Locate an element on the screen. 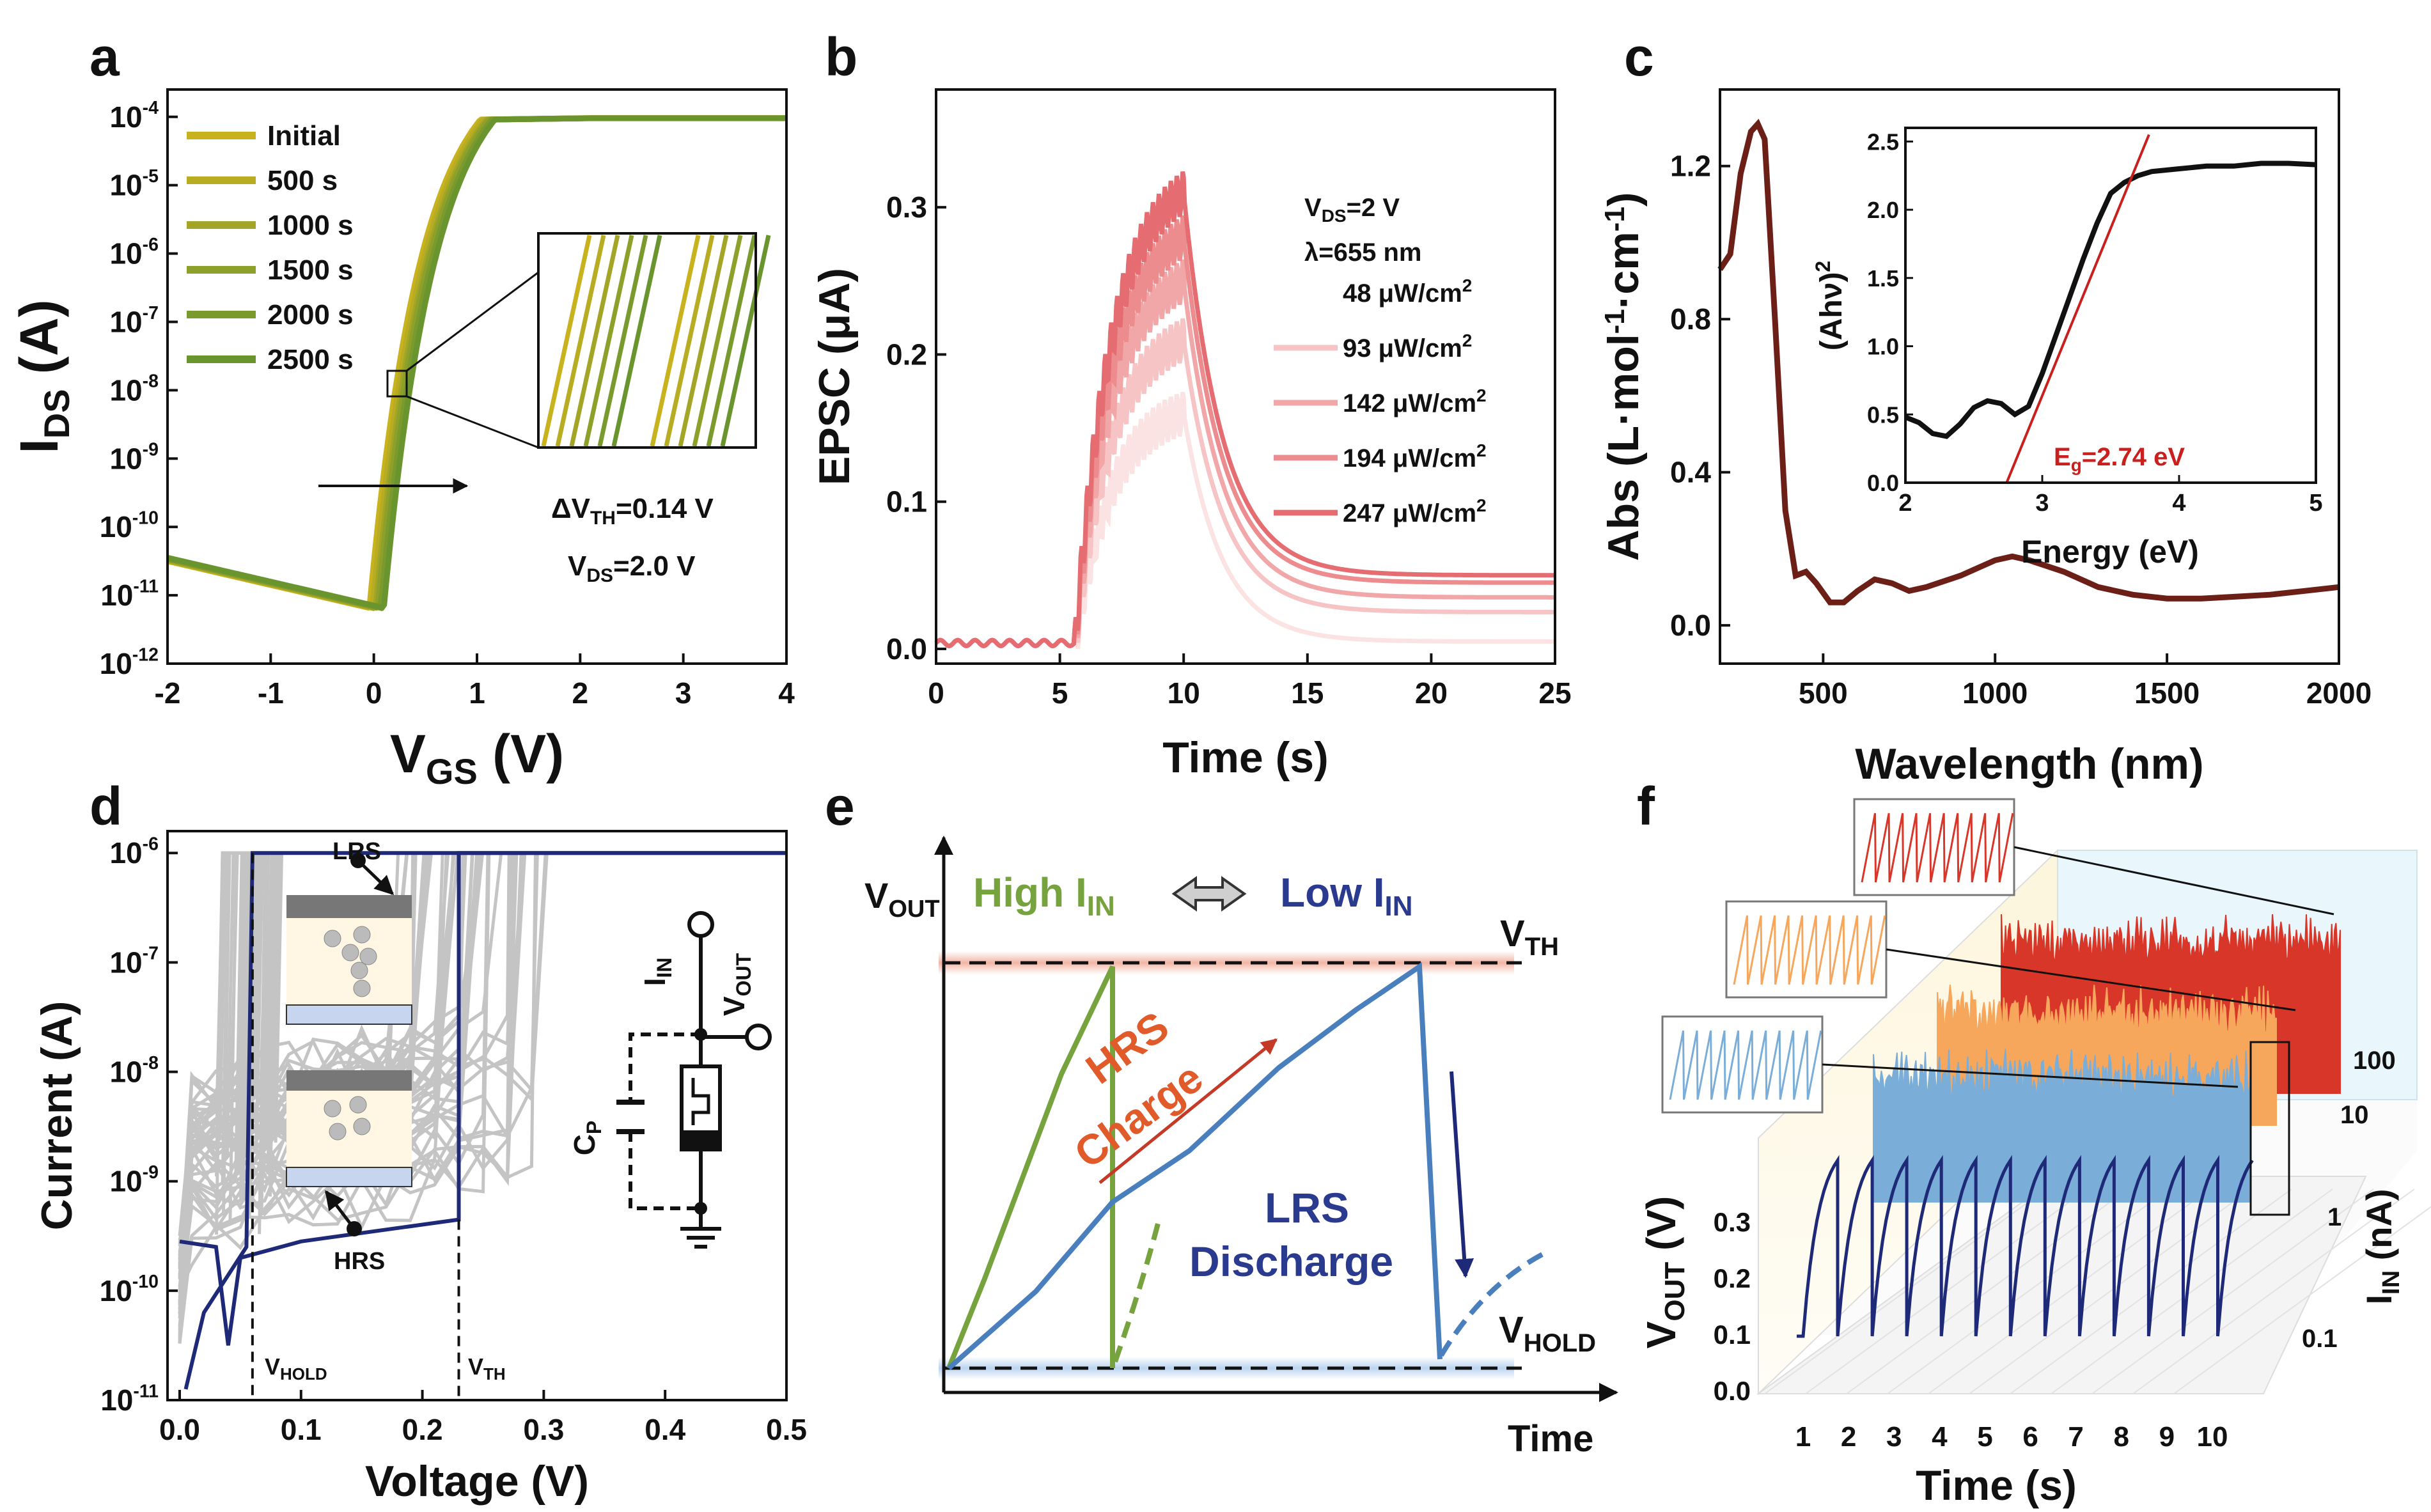  panel-f-xtick-label: 7 is located at coordinates (2075, 1437).